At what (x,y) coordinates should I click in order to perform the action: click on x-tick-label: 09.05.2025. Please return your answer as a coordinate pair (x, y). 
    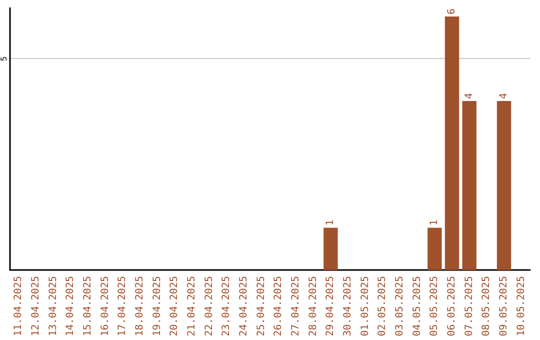
    Looking at the image, I should click on (504, 306).